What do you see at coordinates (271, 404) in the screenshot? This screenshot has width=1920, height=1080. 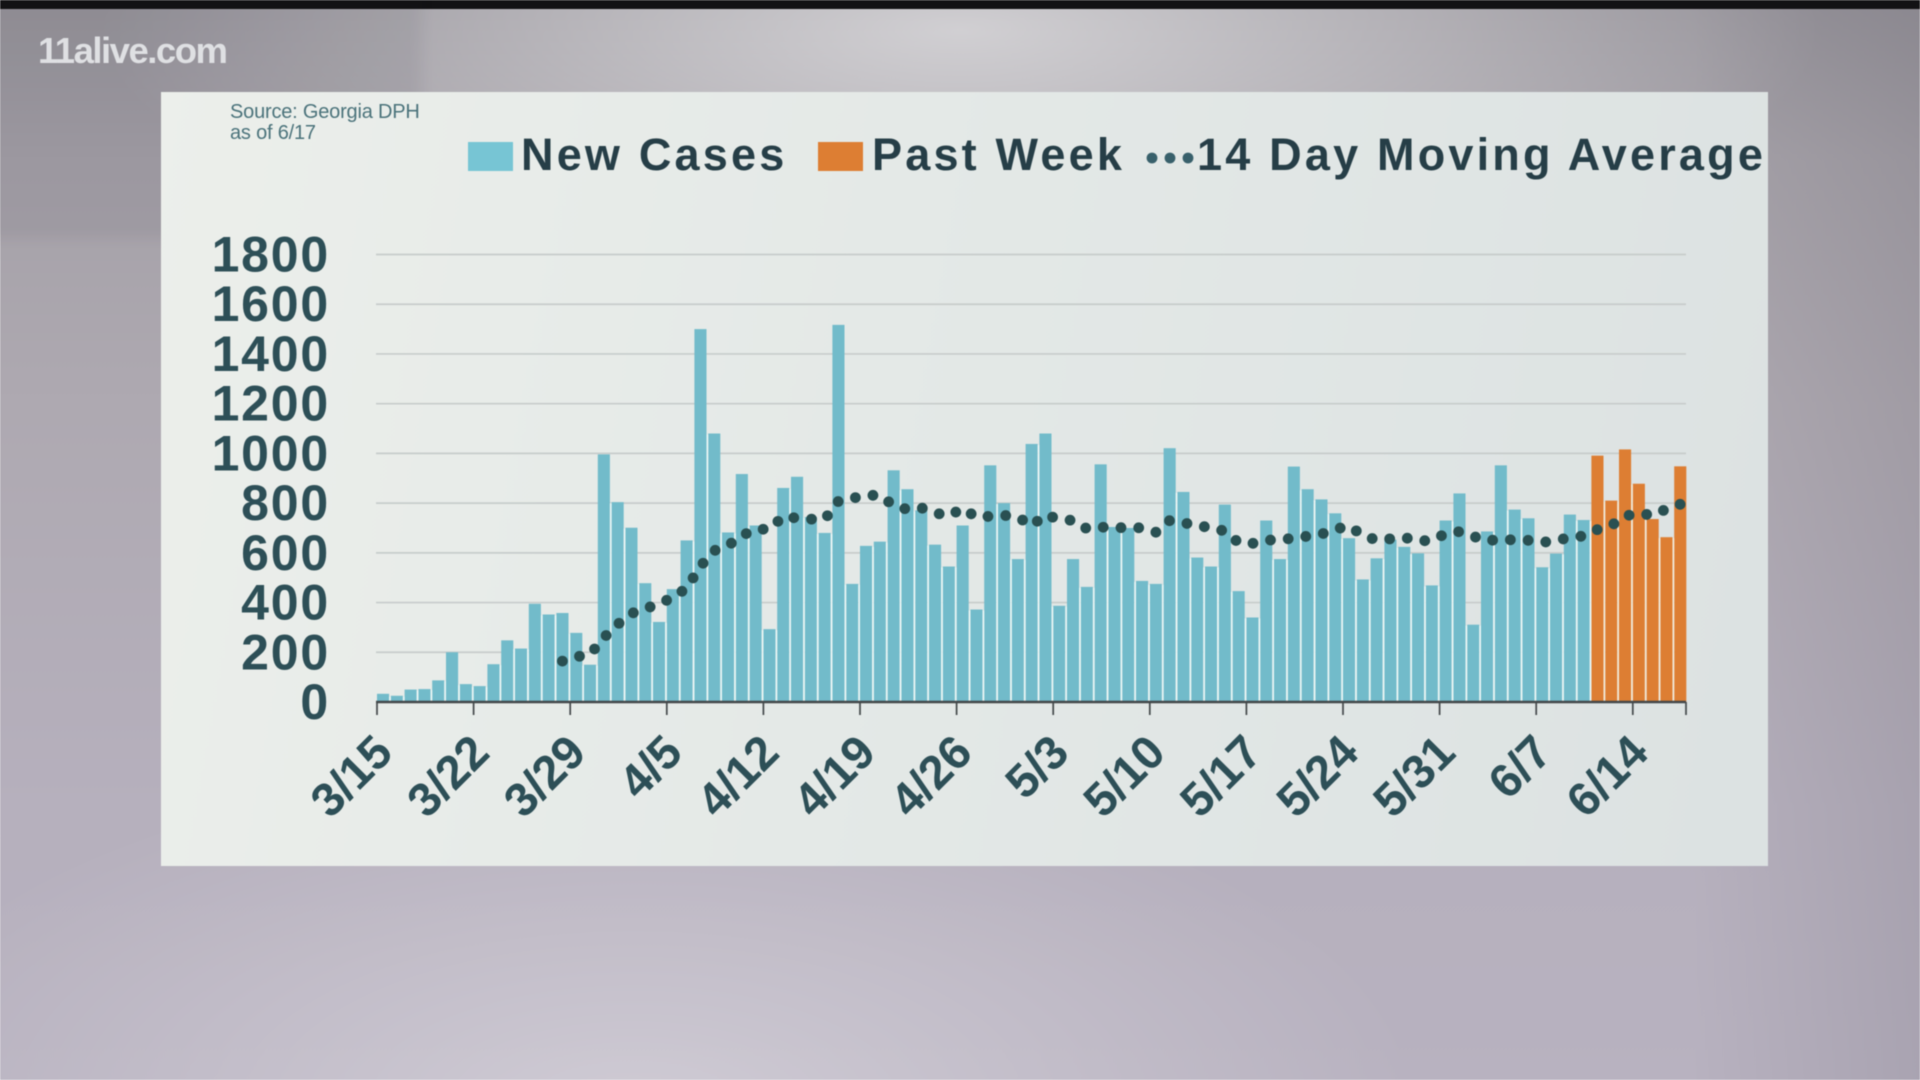 I see `svg-text: 1200` at bounding box center [271, 404].